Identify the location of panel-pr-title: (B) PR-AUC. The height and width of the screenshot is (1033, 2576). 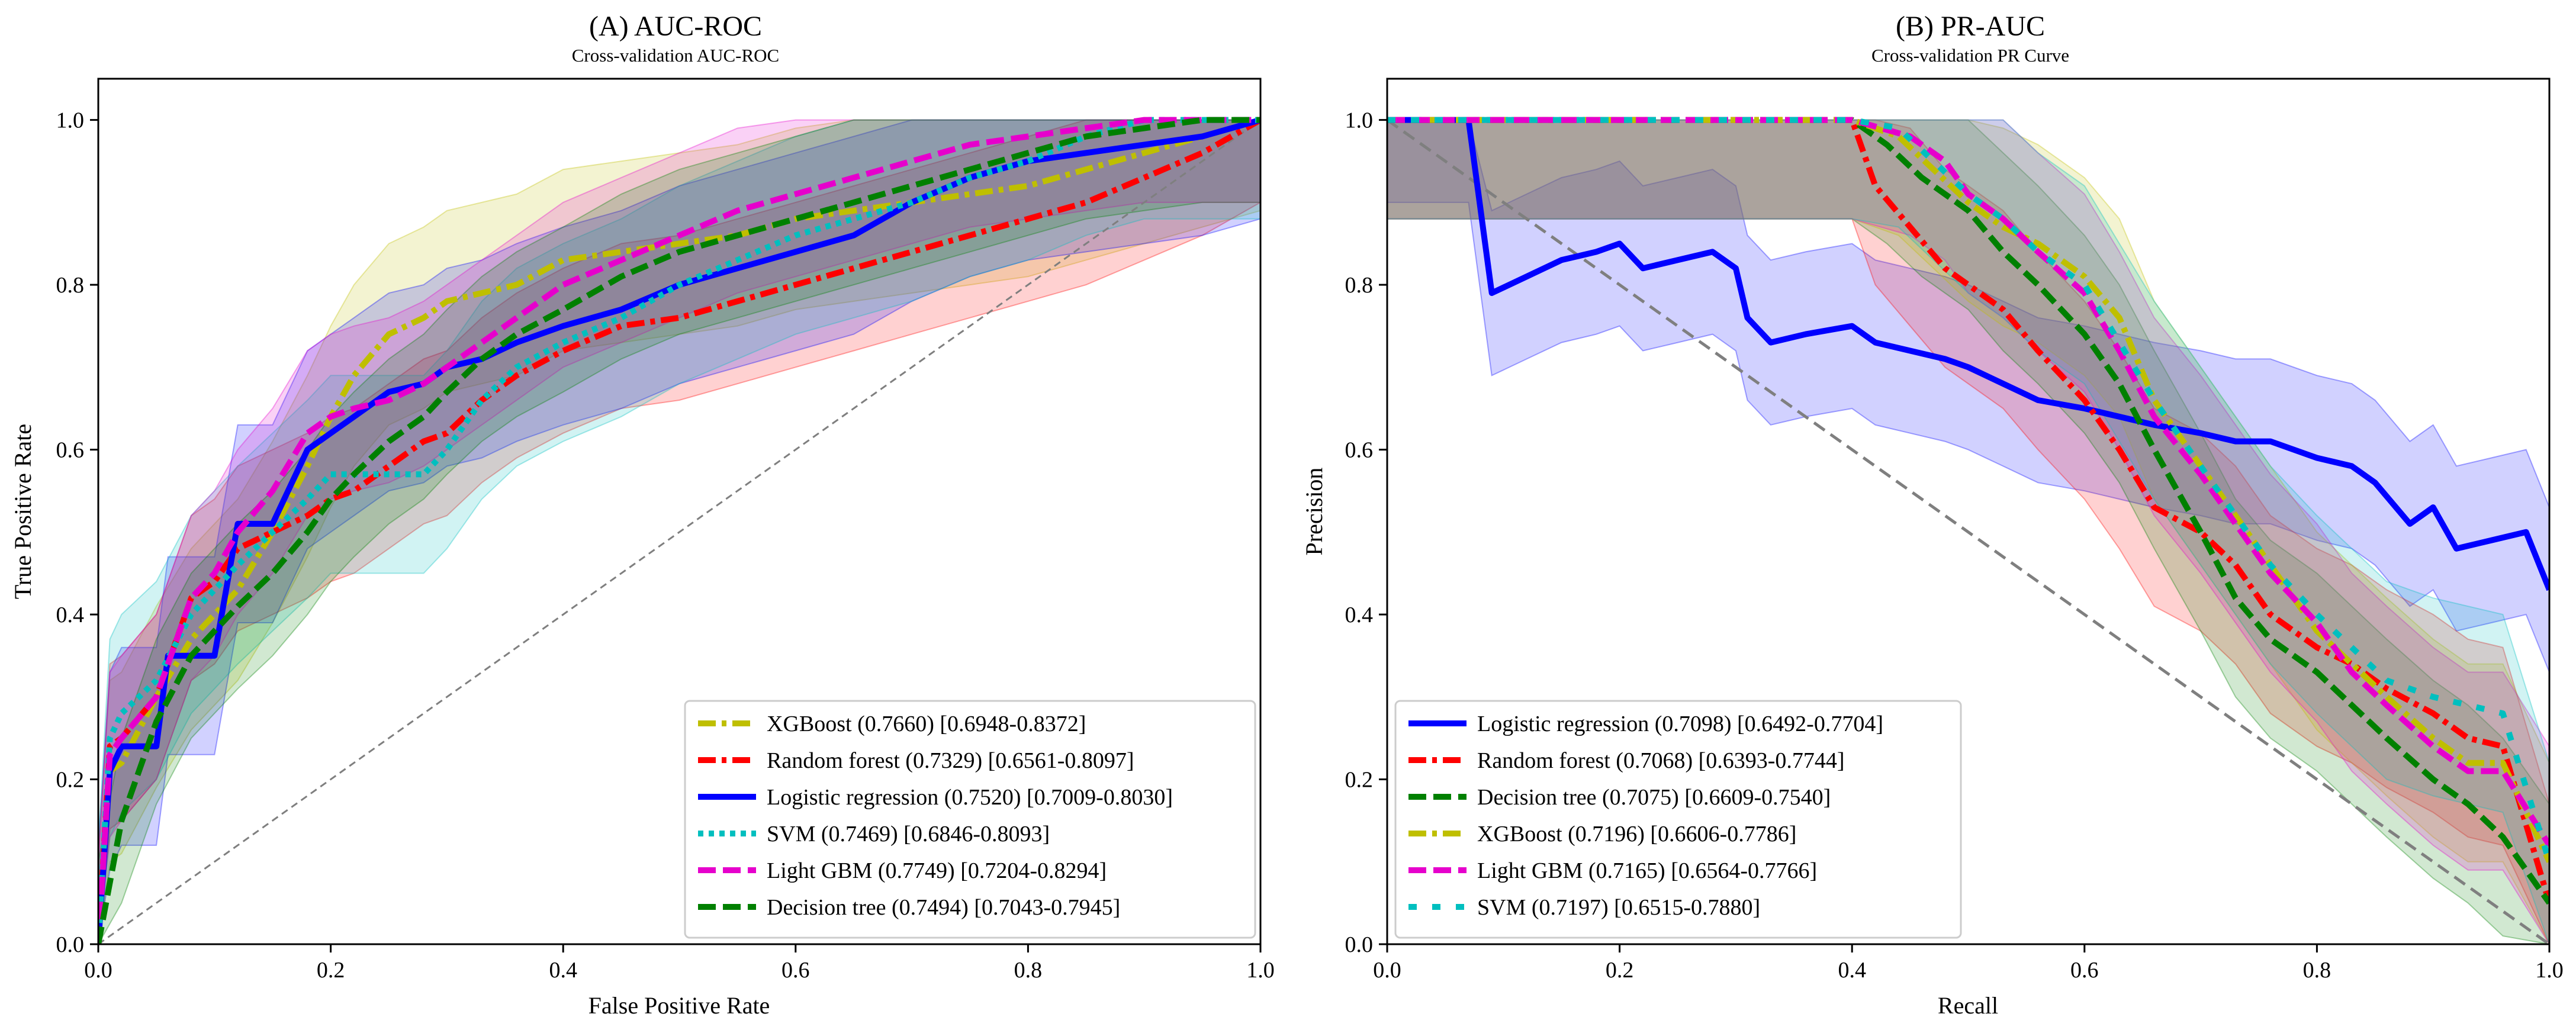
(1970, 26).